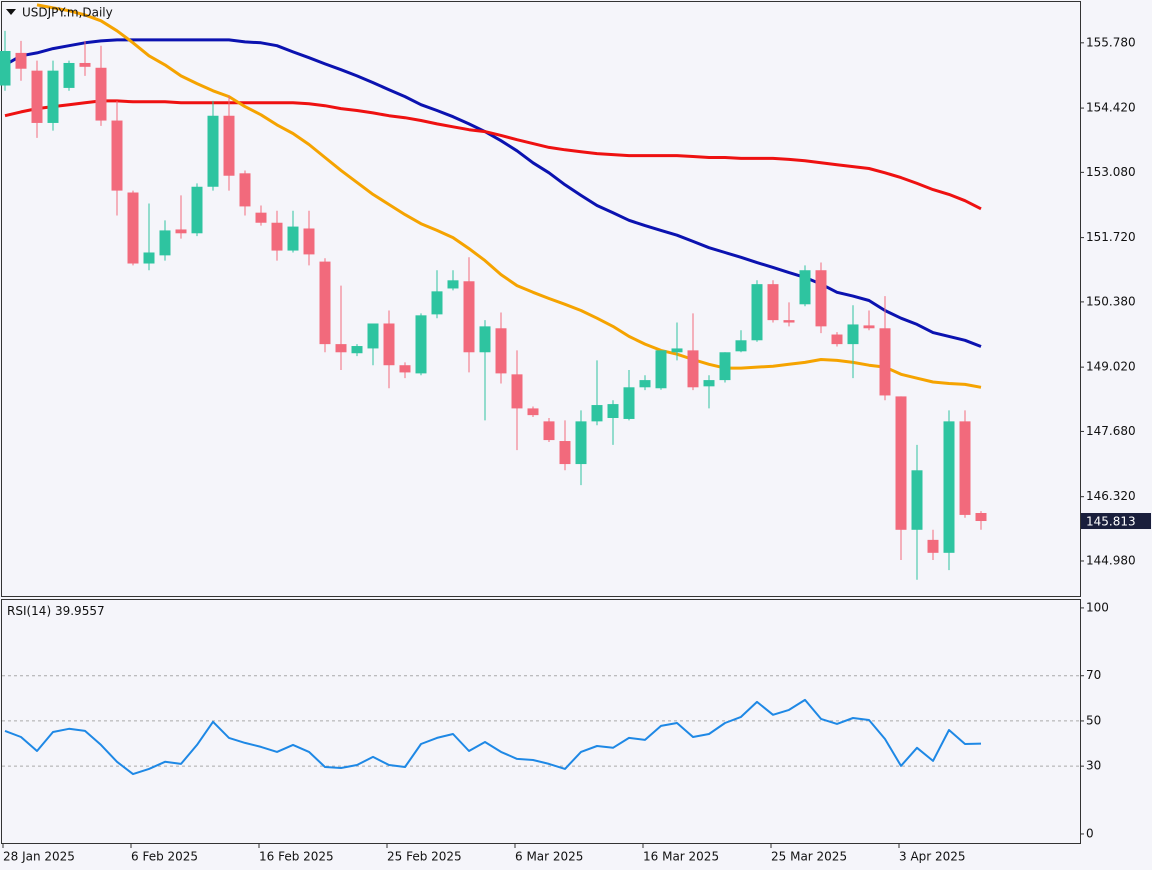 This screenshot has width=1152, height=870. I want to click on price-label: 145.813, so click(1111, 522).